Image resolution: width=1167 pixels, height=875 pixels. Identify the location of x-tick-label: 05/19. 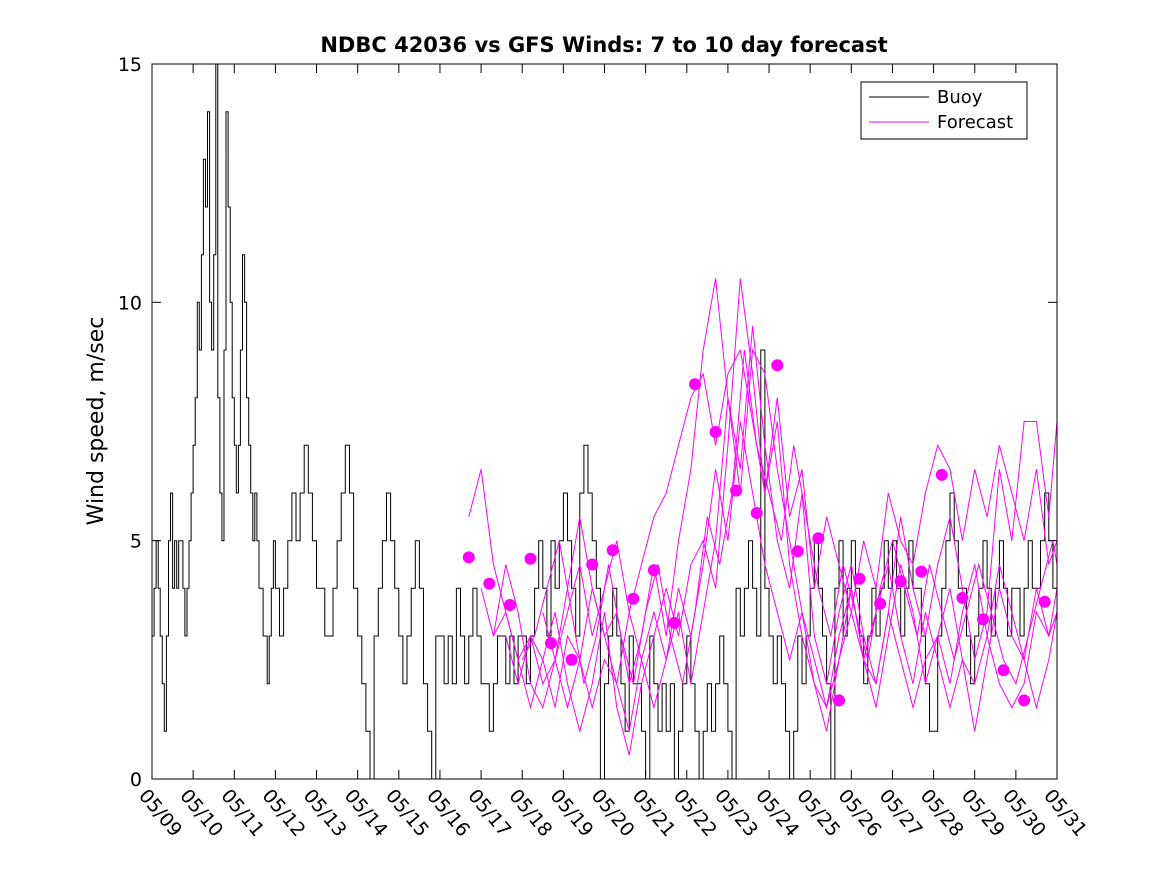
(572, 813).